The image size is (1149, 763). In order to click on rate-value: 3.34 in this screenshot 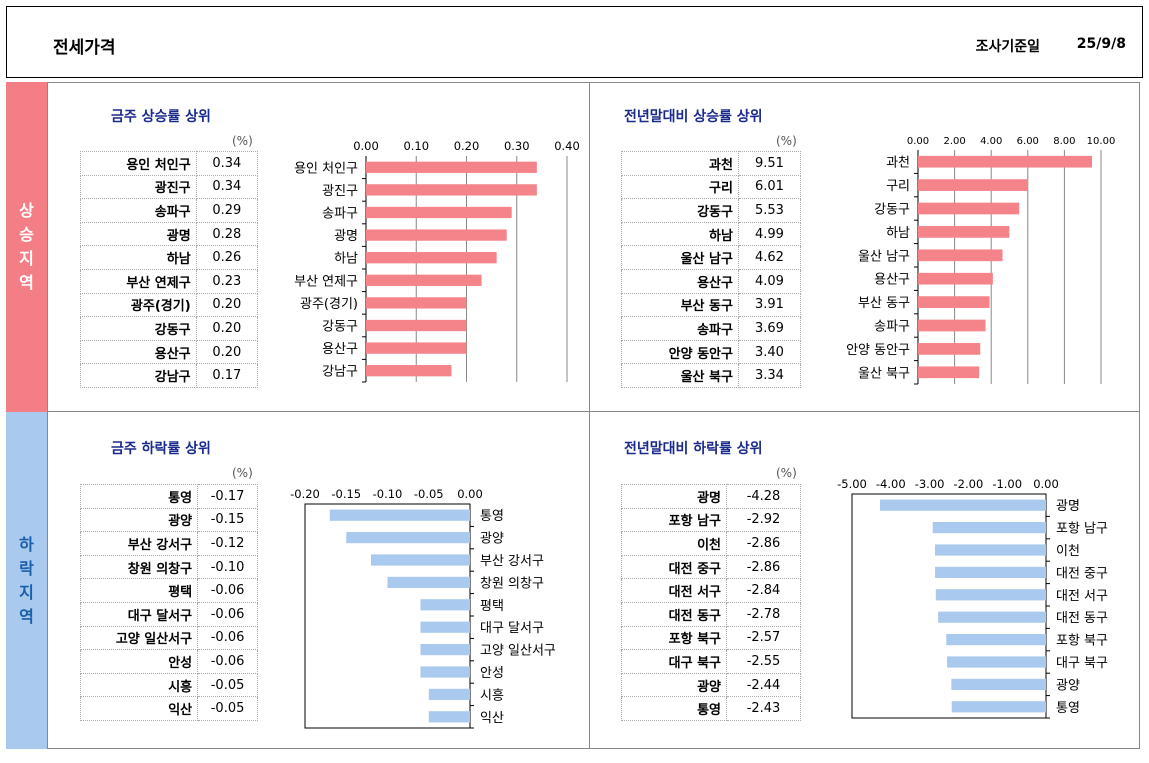, I will do `click(769, 375)`.